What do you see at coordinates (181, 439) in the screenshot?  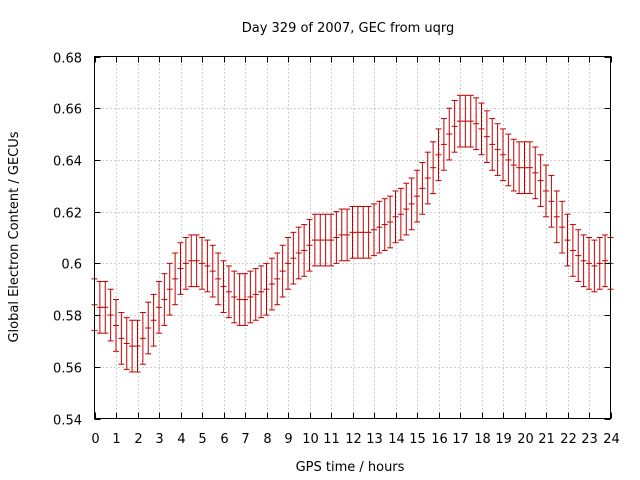 I see `x-tick-label: 4` at bounding box center [181, 439].